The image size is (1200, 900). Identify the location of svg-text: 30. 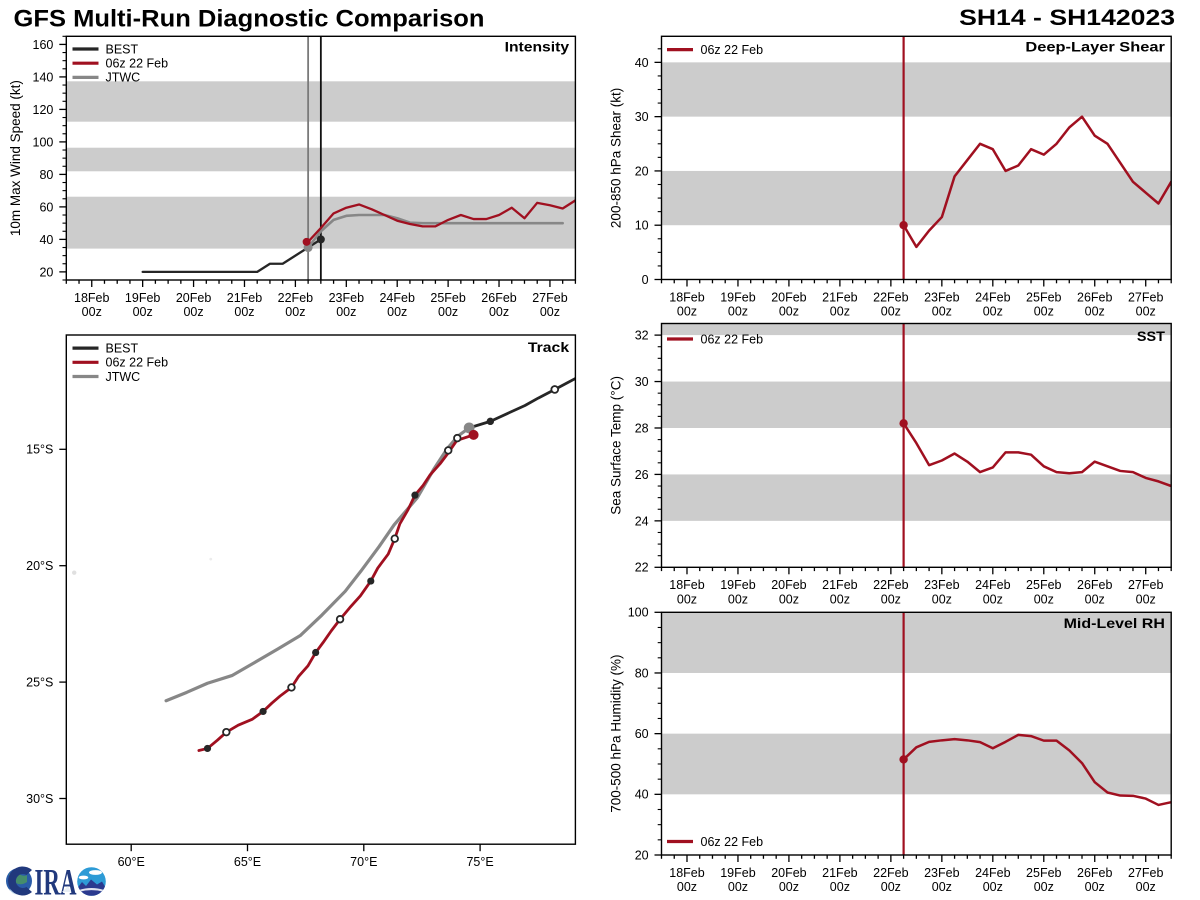
(642, 382).